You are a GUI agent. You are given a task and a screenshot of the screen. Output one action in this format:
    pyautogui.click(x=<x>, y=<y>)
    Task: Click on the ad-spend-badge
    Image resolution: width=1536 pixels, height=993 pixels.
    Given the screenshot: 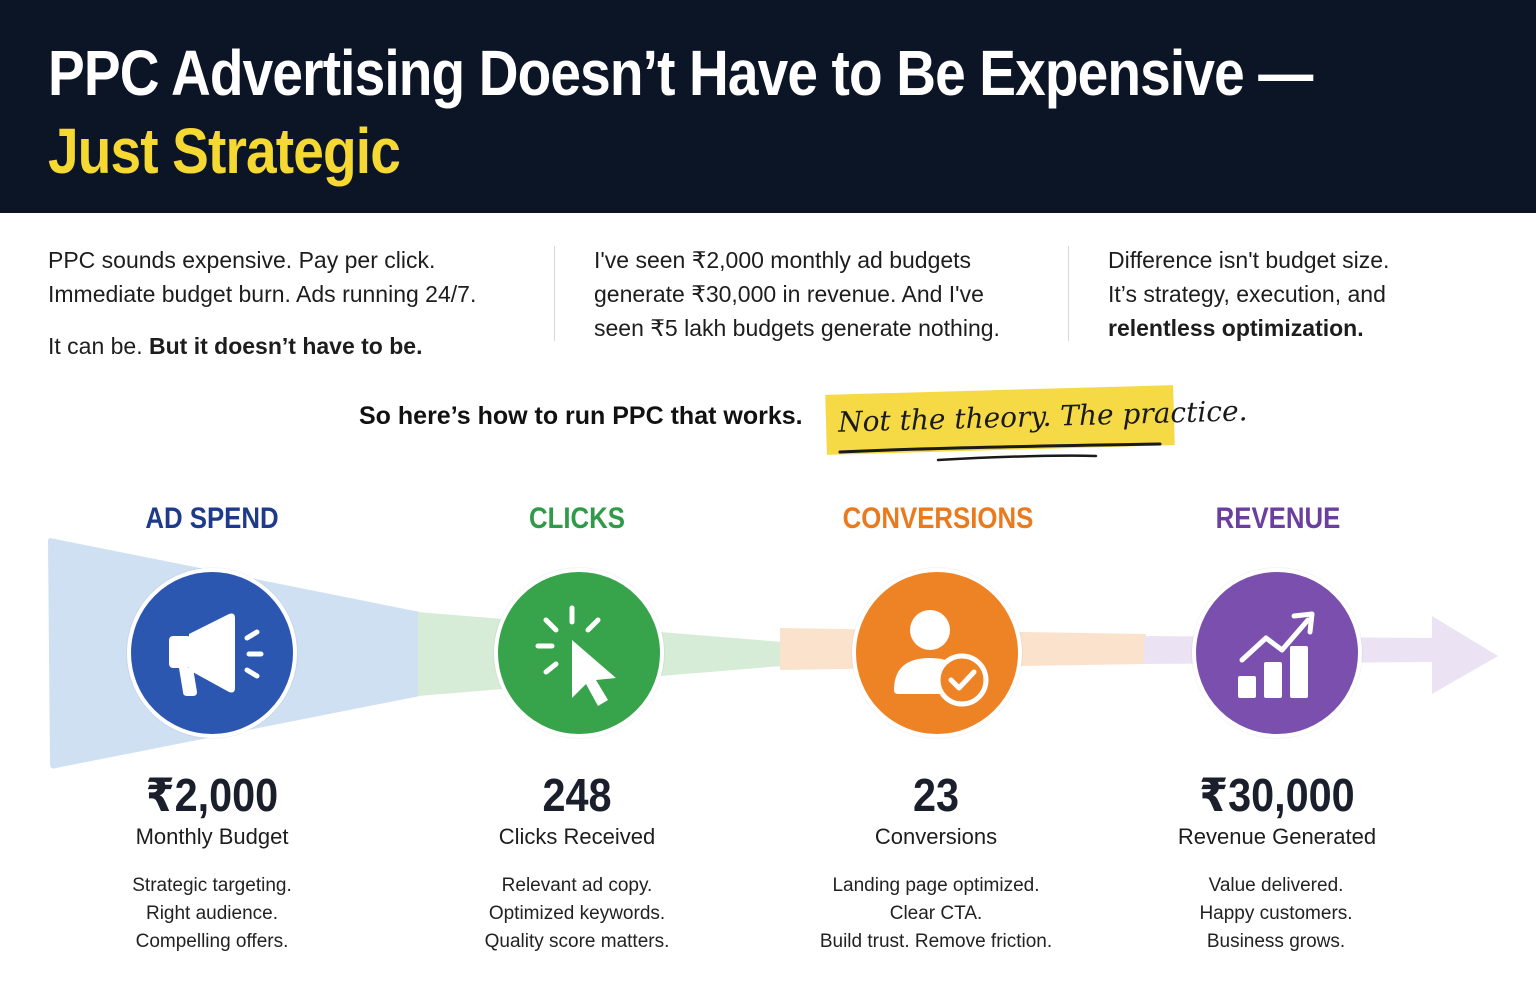 What is the action you would take?
    pyautogui.click(x=212, y=653)
    